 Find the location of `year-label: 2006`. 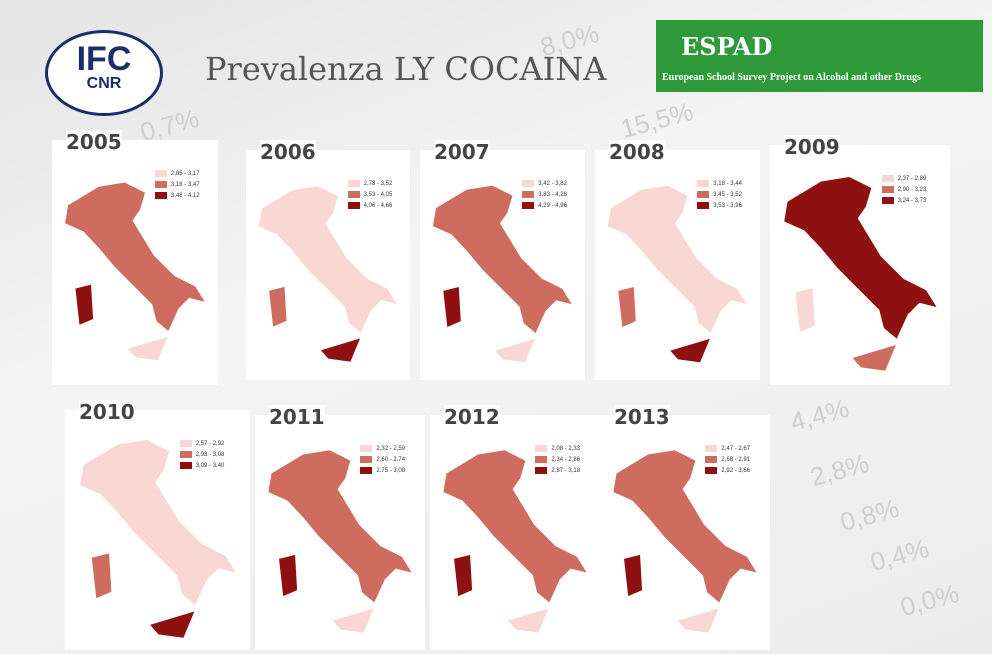

year-label: 2006 is located at coordinates (288, 152).